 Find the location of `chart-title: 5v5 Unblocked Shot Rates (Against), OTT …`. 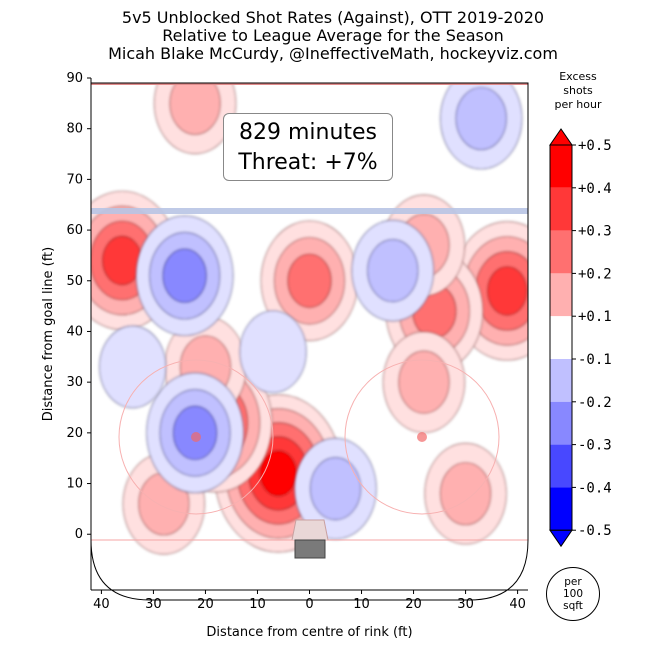

chart-title: 5v5 Unblocked Shot Rates (Against), OTT … is located at coordinates (333, 17).